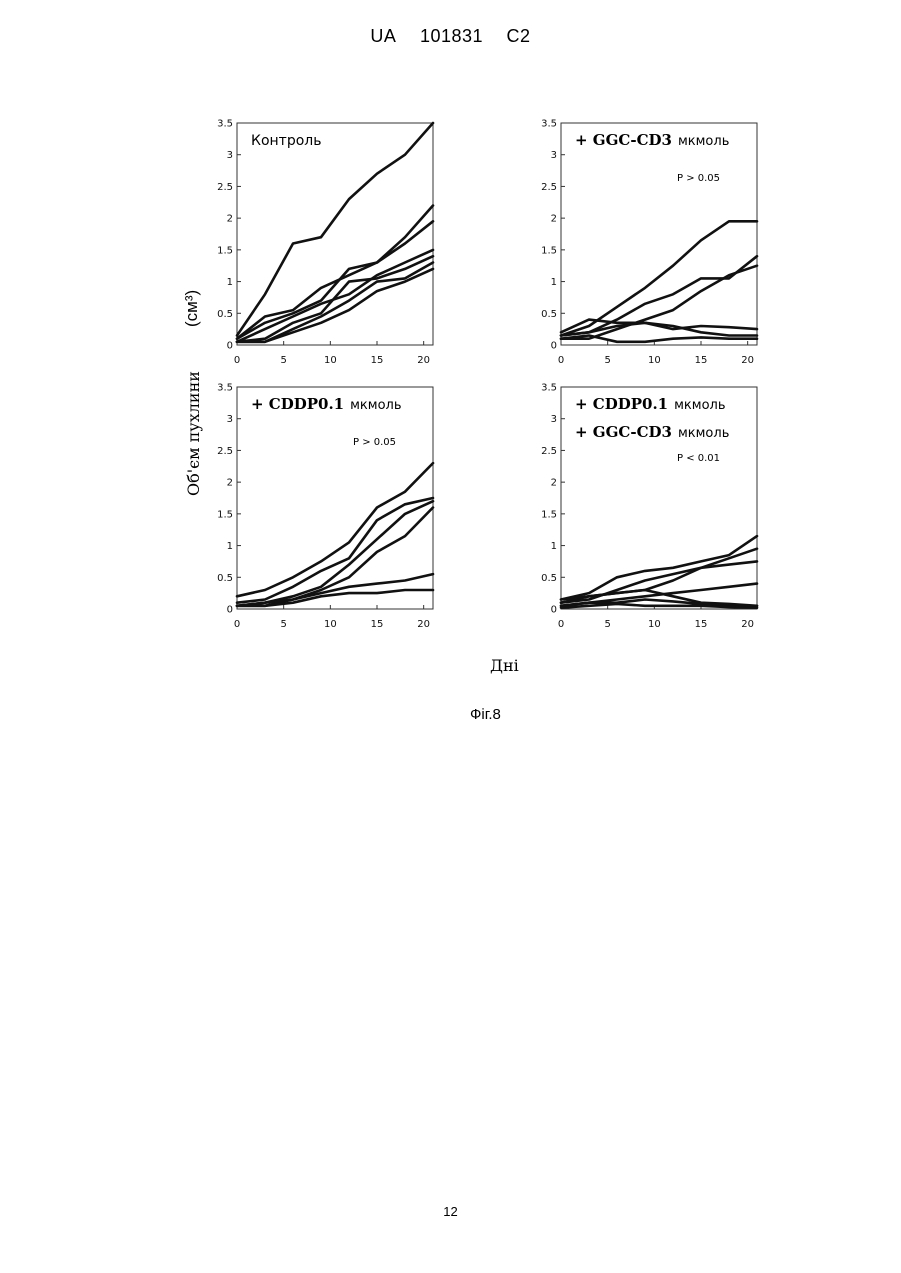 The height and width of the screenshot is (1273, 901). Describe the element at coordinates (703, 433) in the screenshot. I see `panel-unit-line2: мкмоль` at that location.